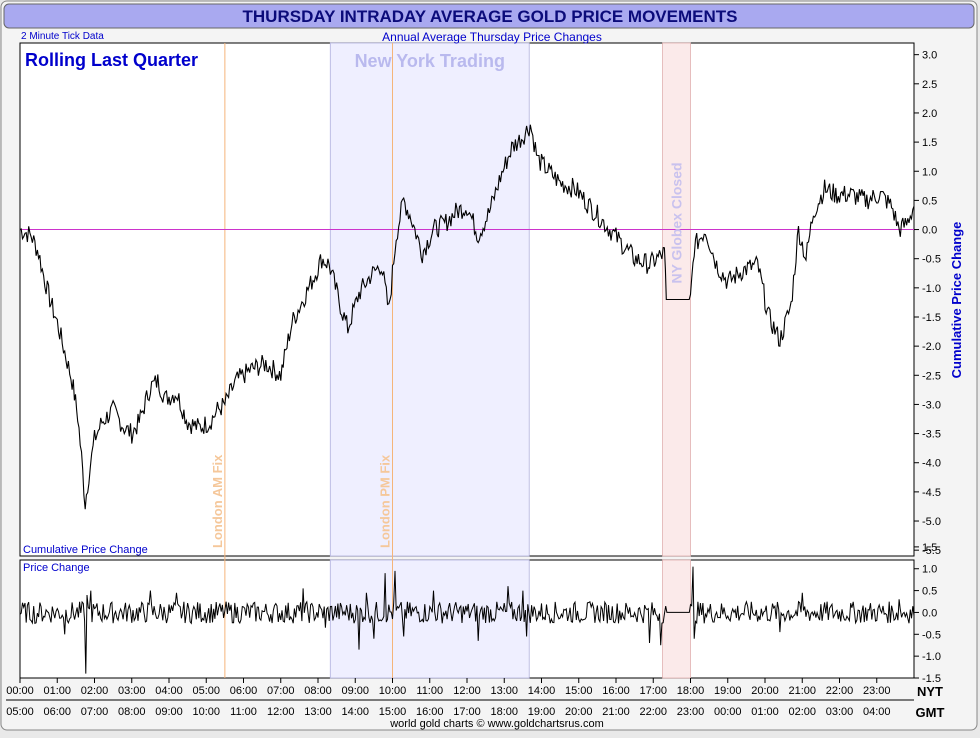  Describe the element at coordinates (929, 85) in the screenshot. I see `y-tick-label: 2.5` at that location.